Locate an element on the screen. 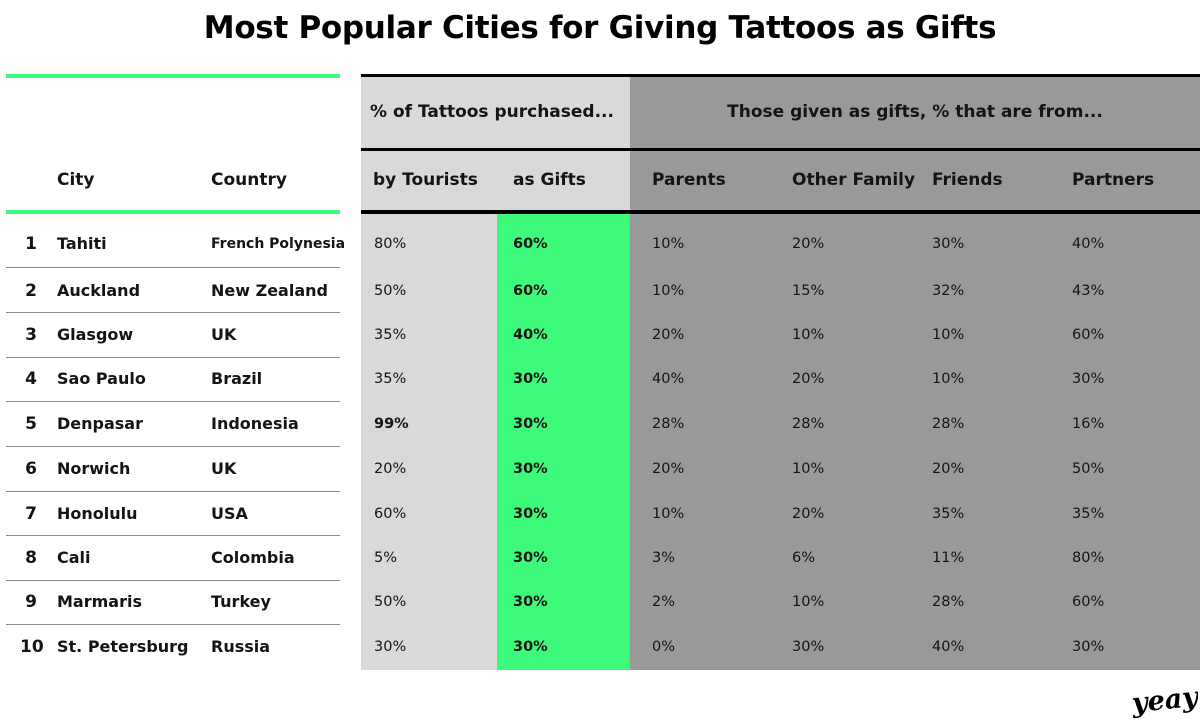  city-cell: Norwich is located at coordinates (94, 468).